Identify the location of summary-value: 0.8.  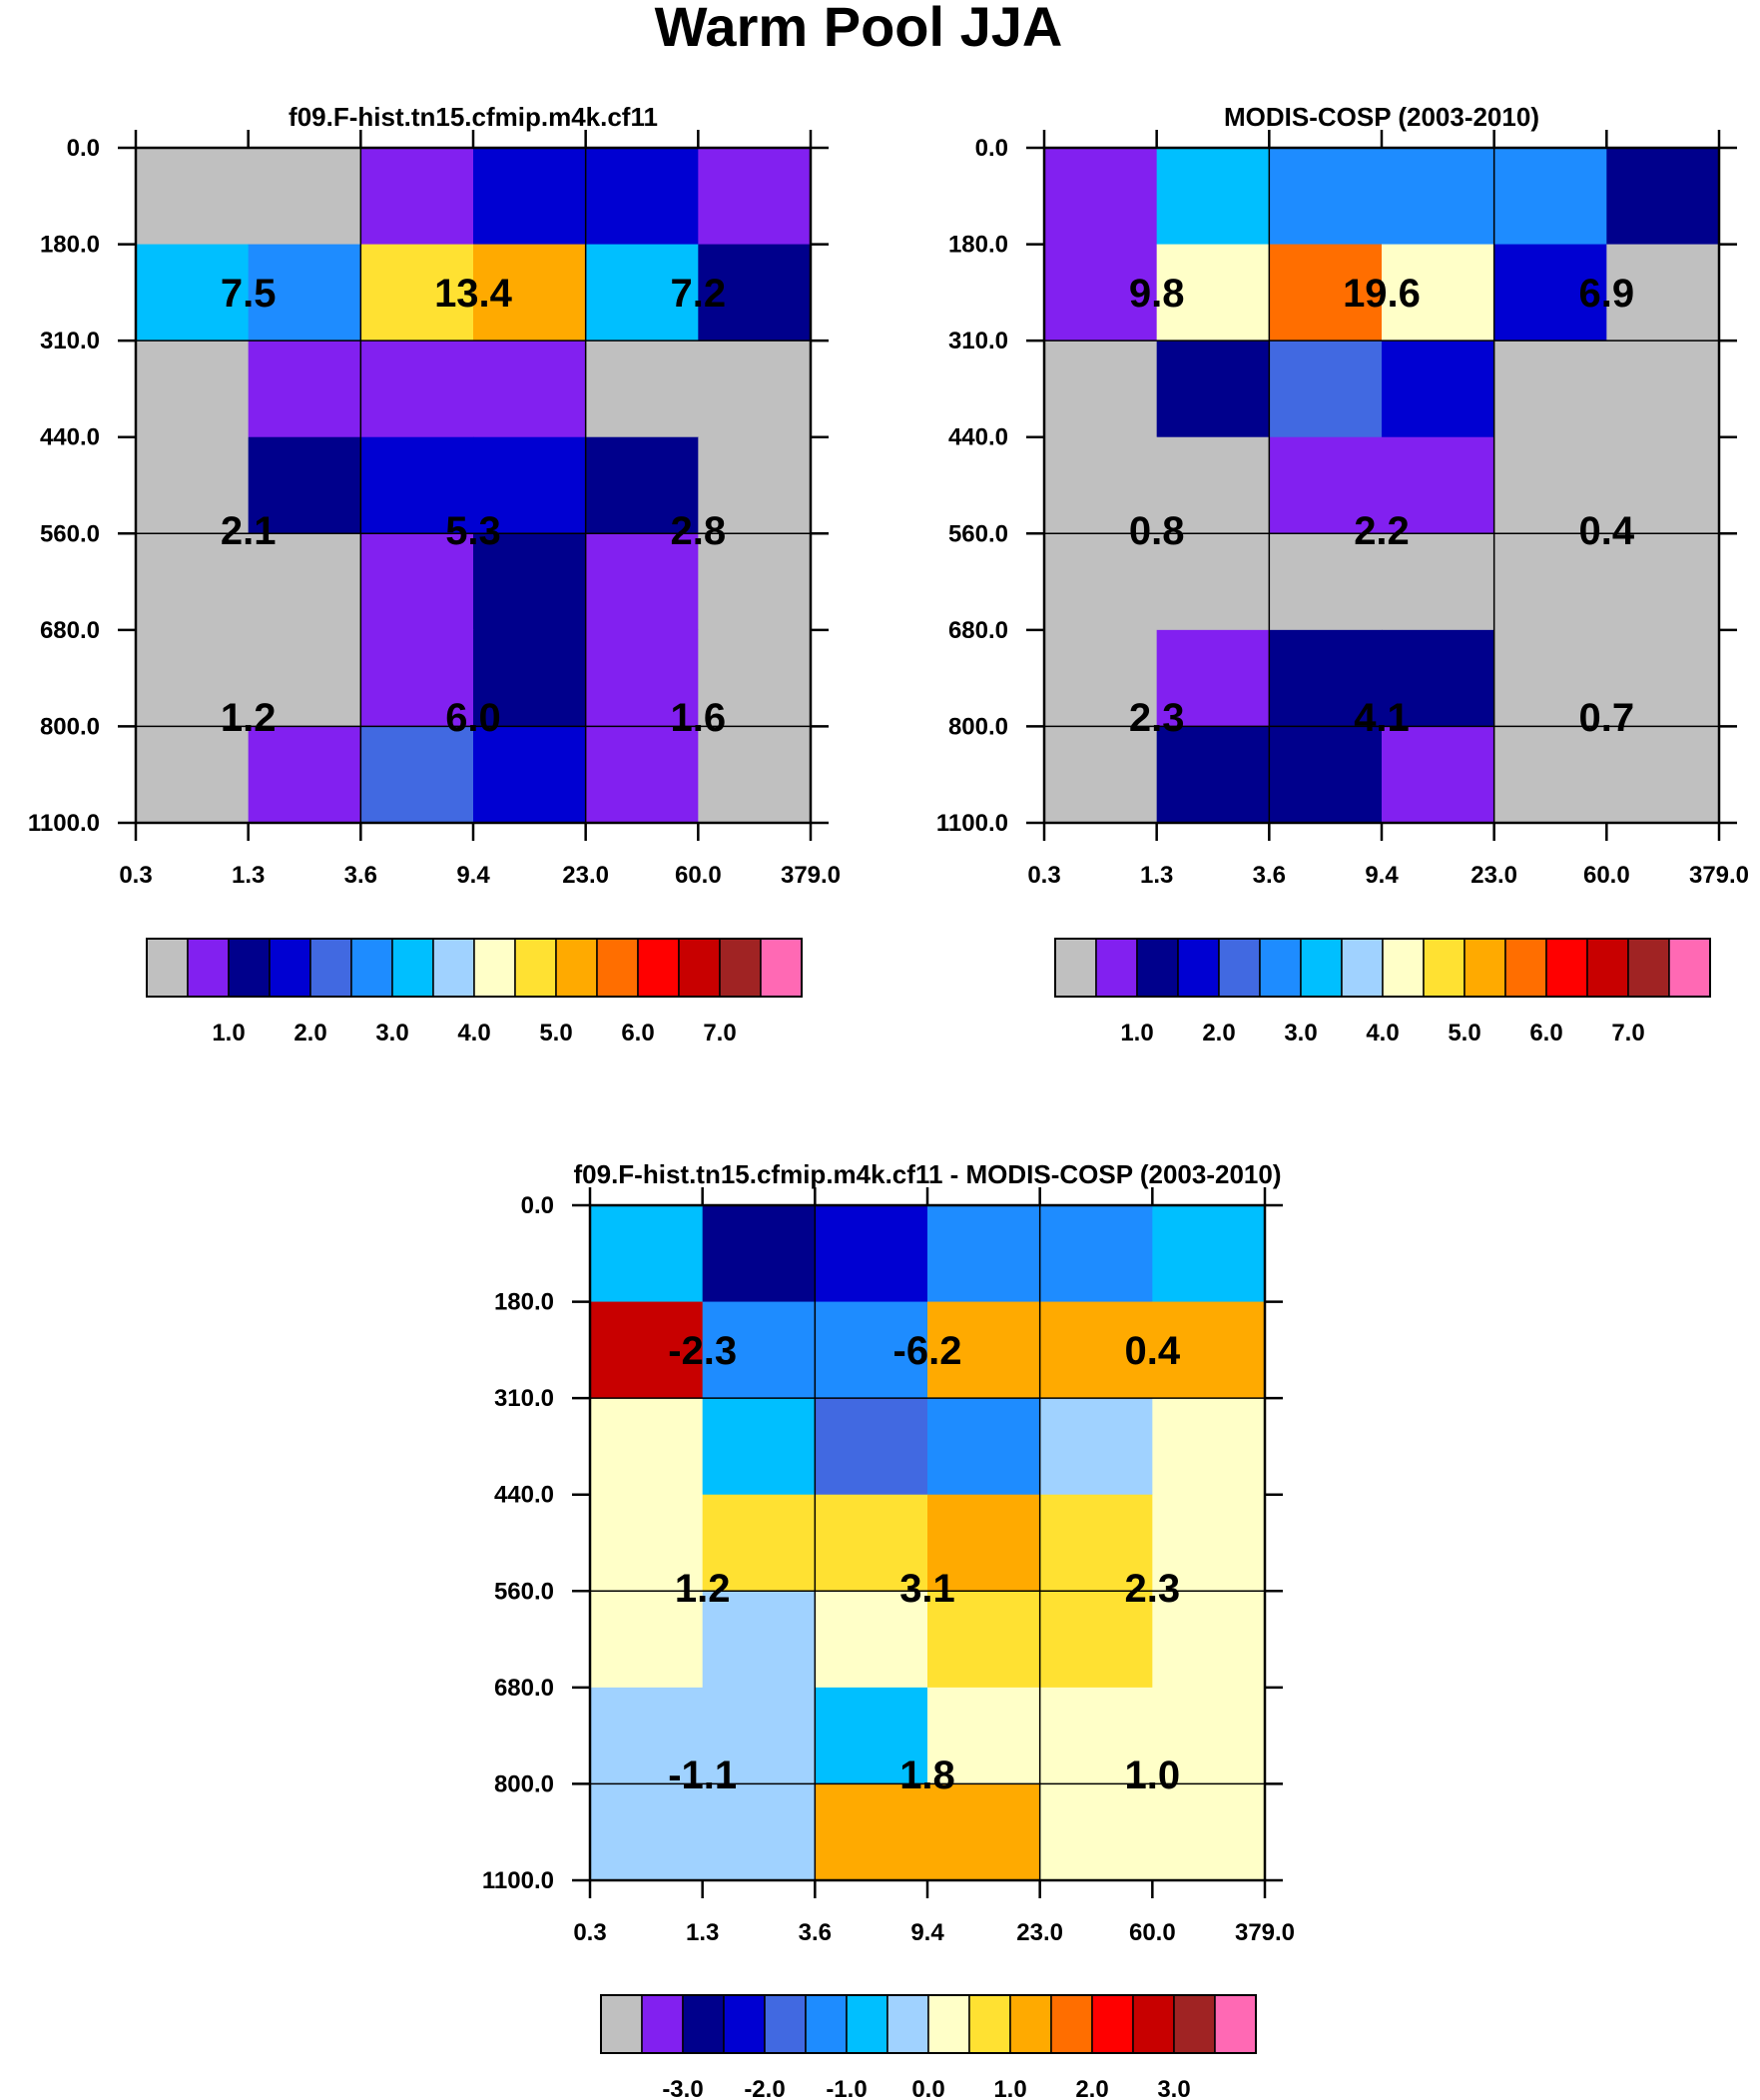
(1157, 531).